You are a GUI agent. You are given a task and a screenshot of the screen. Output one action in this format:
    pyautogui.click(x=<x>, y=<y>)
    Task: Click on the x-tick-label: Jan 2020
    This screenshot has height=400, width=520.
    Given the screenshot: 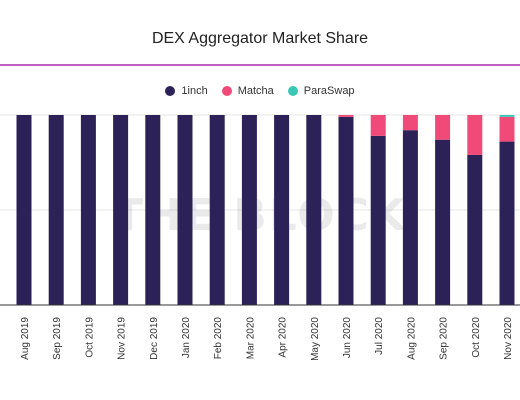 What is the action you would take?
    pyautogui.click(x=186, y=338)
    